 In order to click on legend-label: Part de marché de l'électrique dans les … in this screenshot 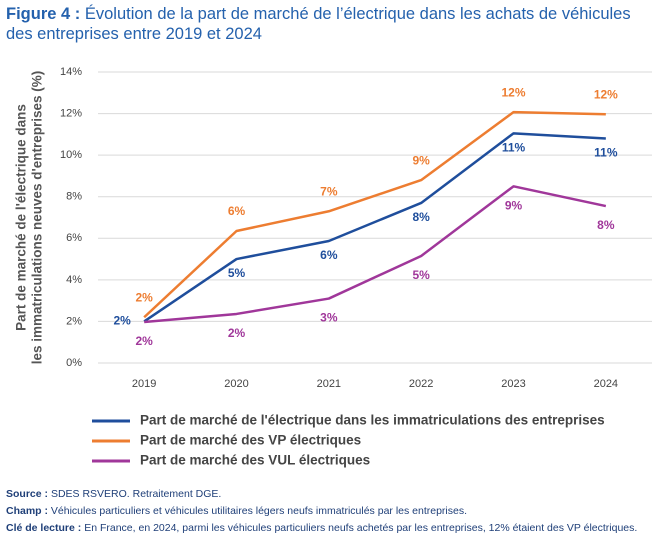, I will do `click(372, 420)`.